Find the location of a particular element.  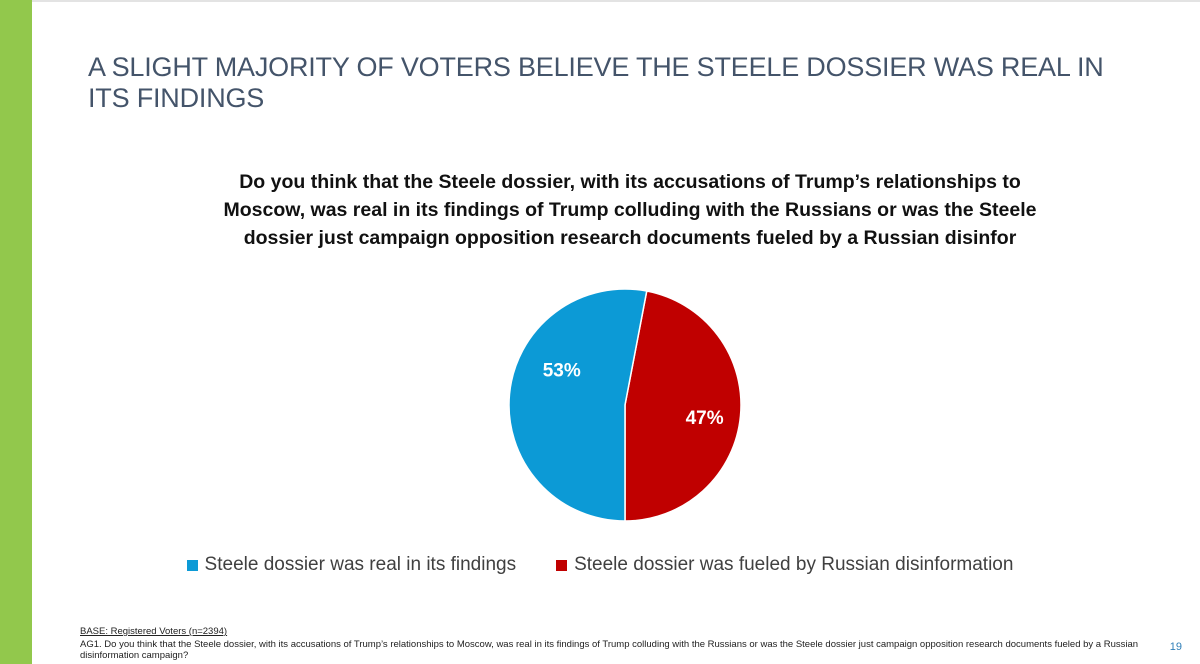

legend-item-real: Steele dossier was real in its findings is located at coordinates (351, 565).